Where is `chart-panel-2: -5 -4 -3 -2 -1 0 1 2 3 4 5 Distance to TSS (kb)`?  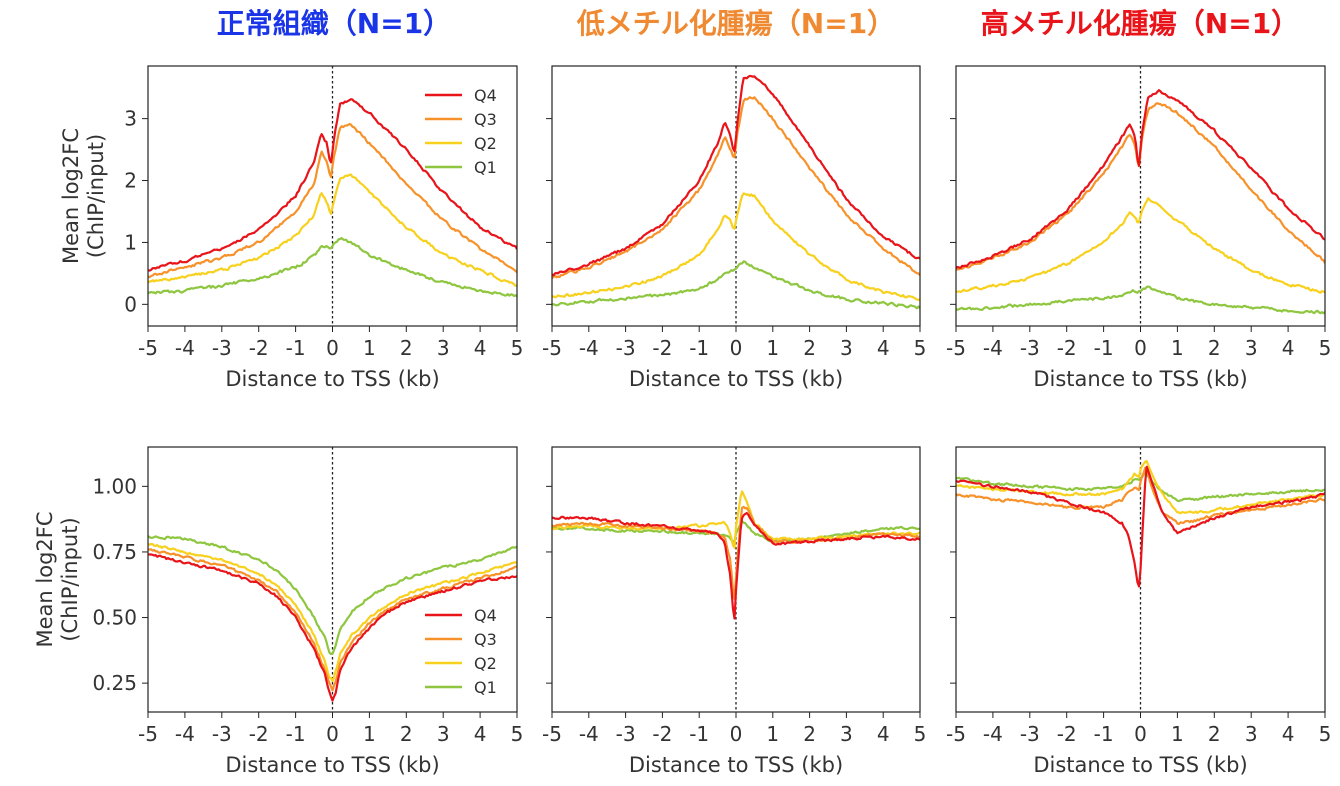
chart-panel-2: -5 -4 -3 -2 -1 0 1 2 3 4 5 Distance to TSS (kb) is located at coordinates (734, 228).